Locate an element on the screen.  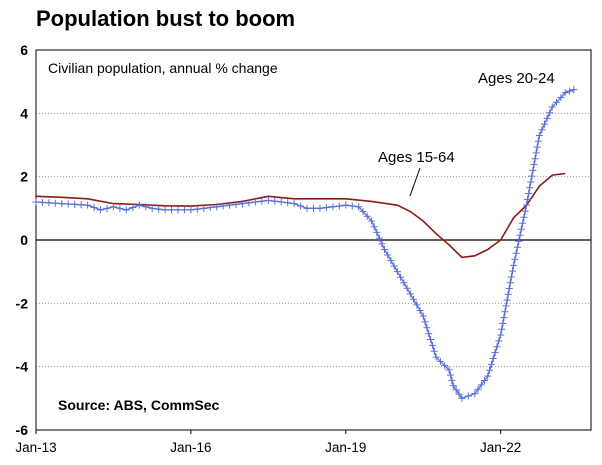
y-tick-label: 4 is located at coordinates (24, 113).